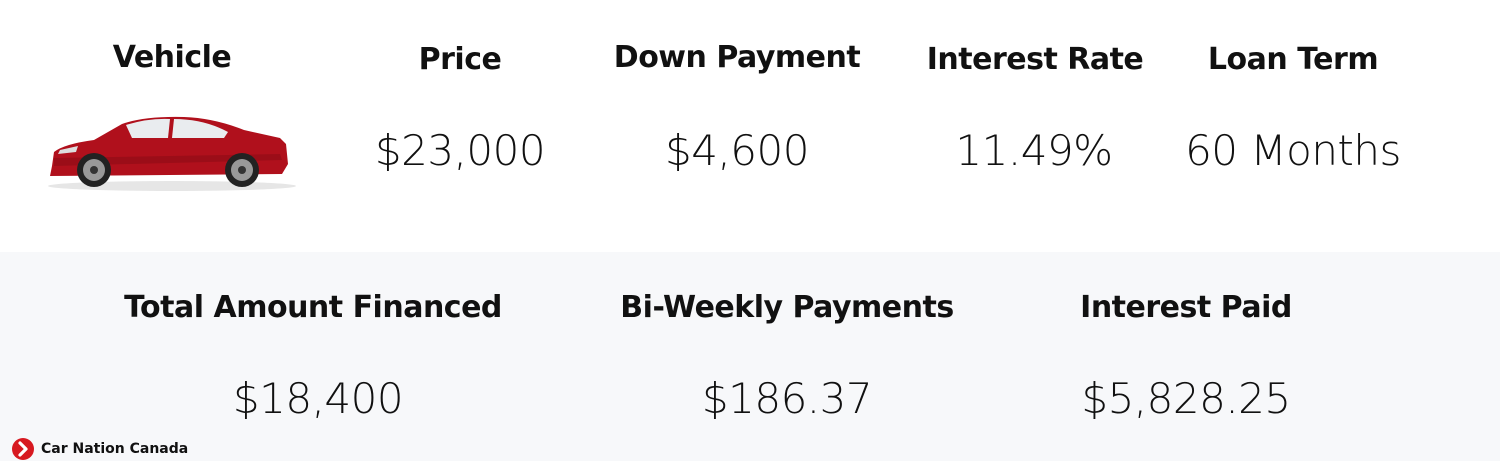  What do you see at coordinates (318, 398) in the screenshot?
I see `total-financed-value: $18,400` at bounding box center [318, 398].